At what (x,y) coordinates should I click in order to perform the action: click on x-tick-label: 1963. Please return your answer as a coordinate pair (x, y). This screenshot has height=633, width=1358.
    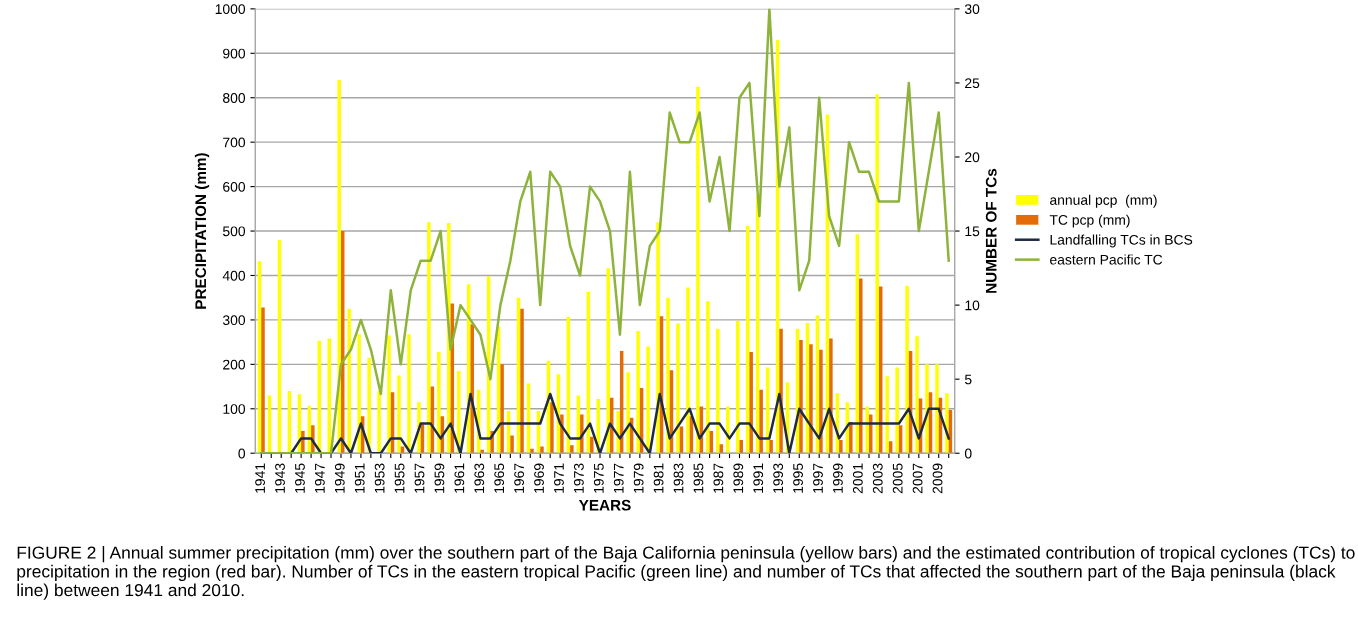
    Looking at the image, I should click on (479, 478).